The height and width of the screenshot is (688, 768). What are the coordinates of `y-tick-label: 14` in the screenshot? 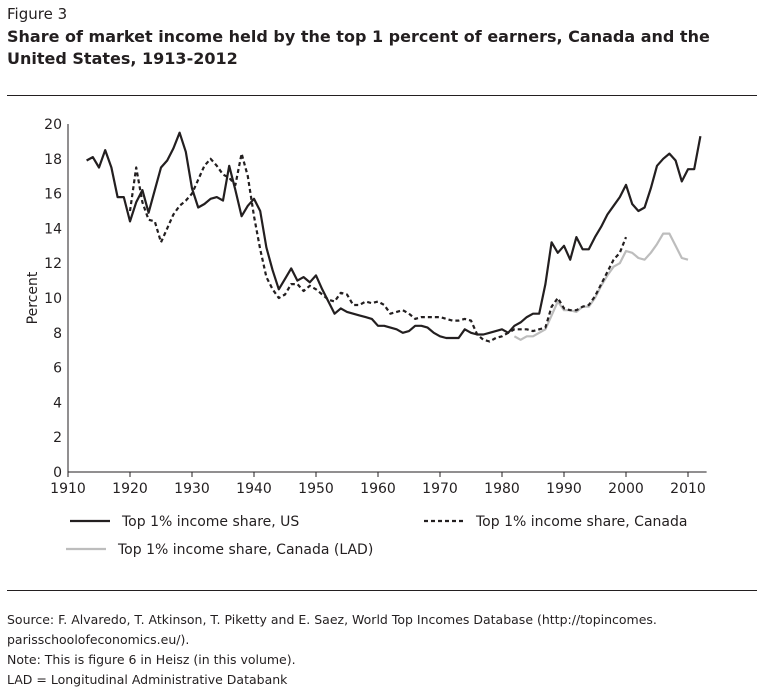 It's located at (53, 229).